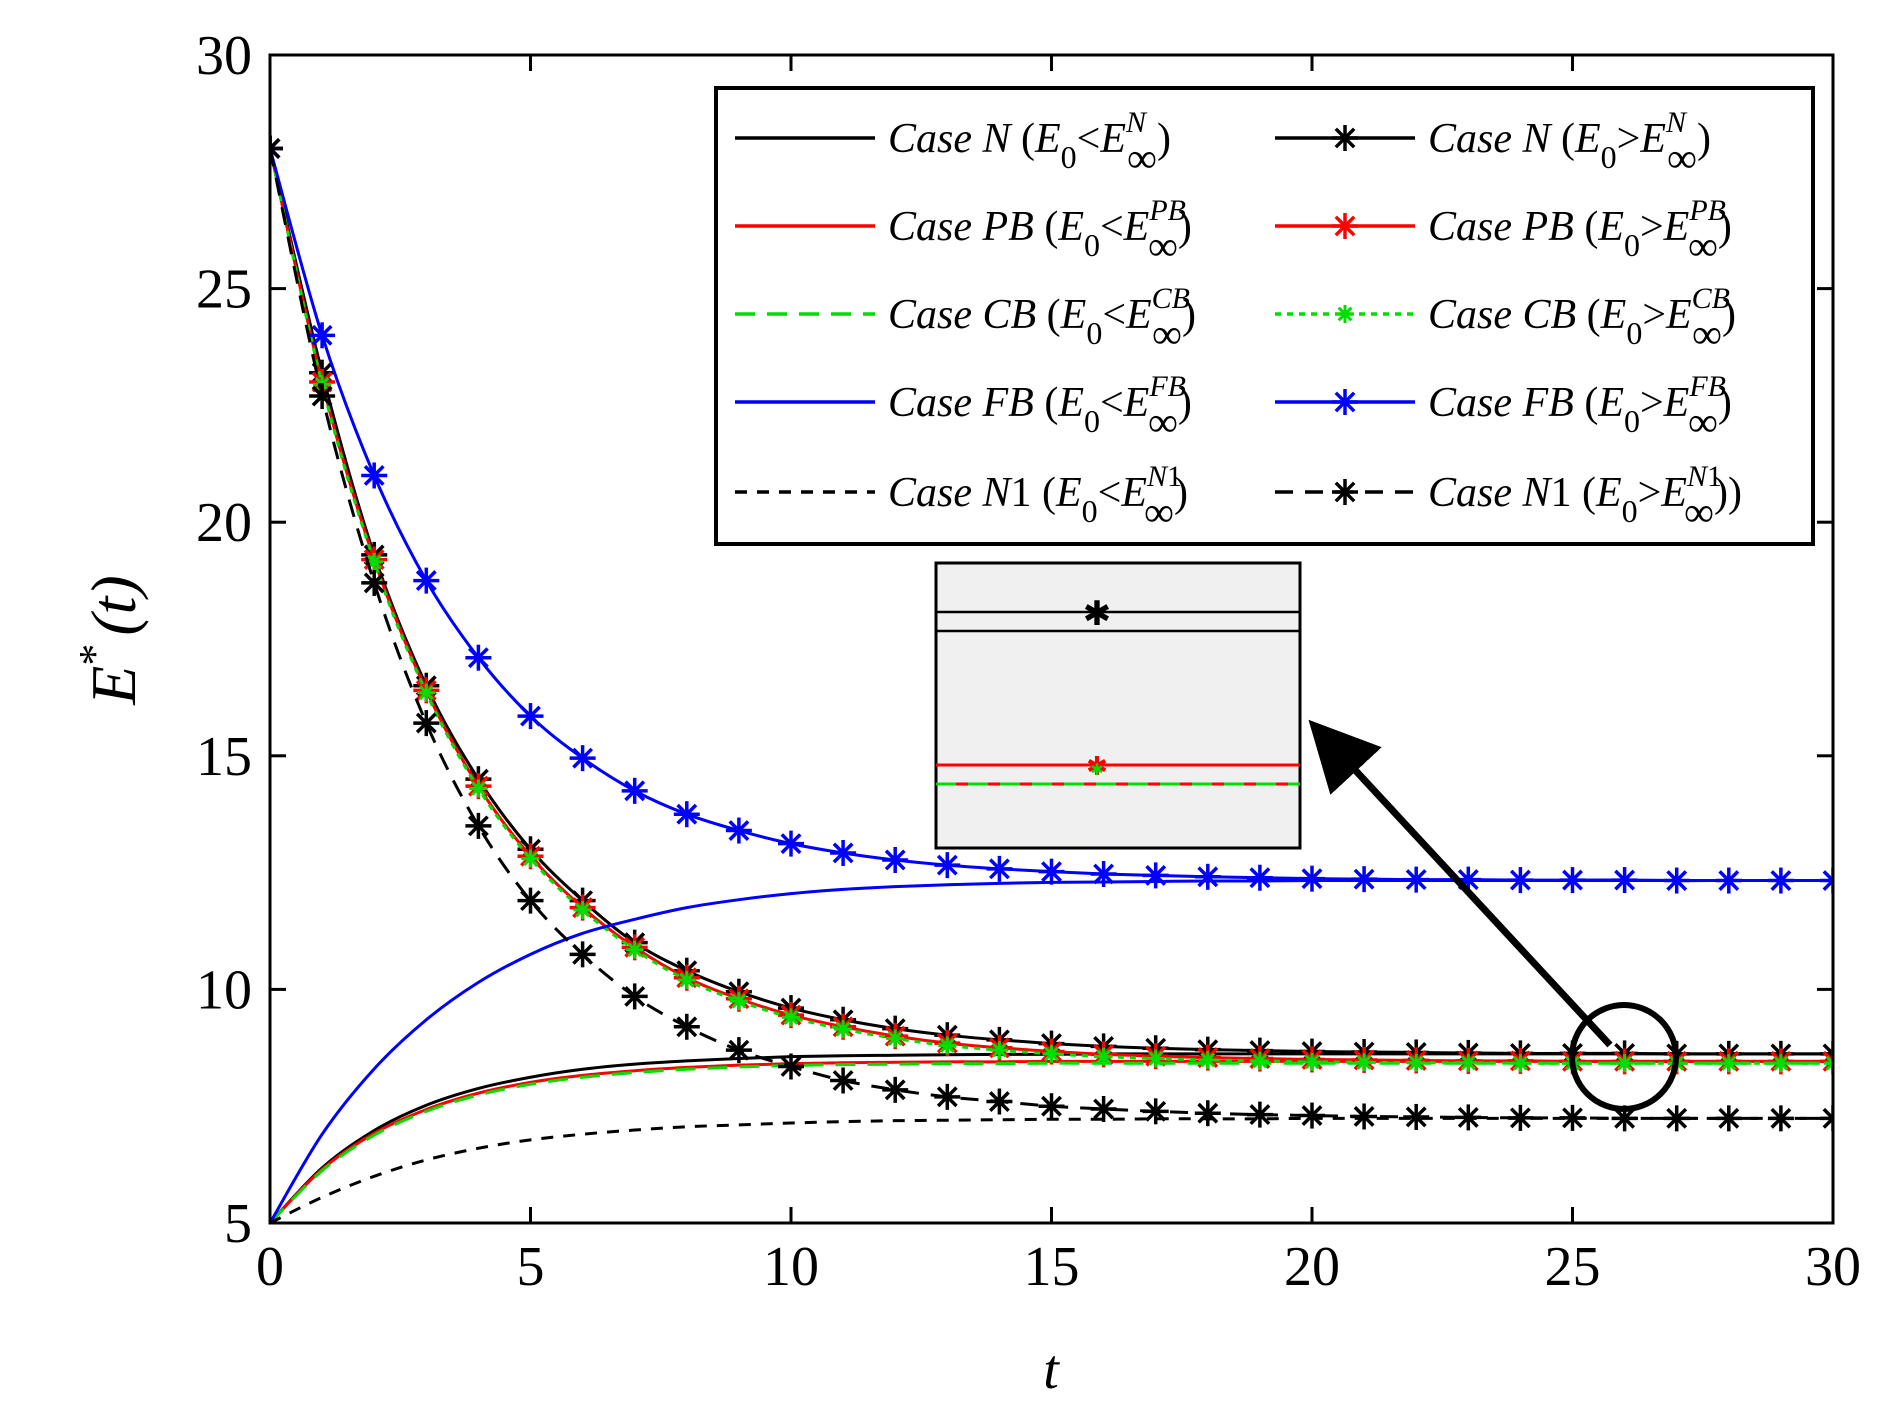 The image size is (1886, 1414). I want to click on legend-item-N_lt: Case N (E0<EN ∞), so click(953, 144).